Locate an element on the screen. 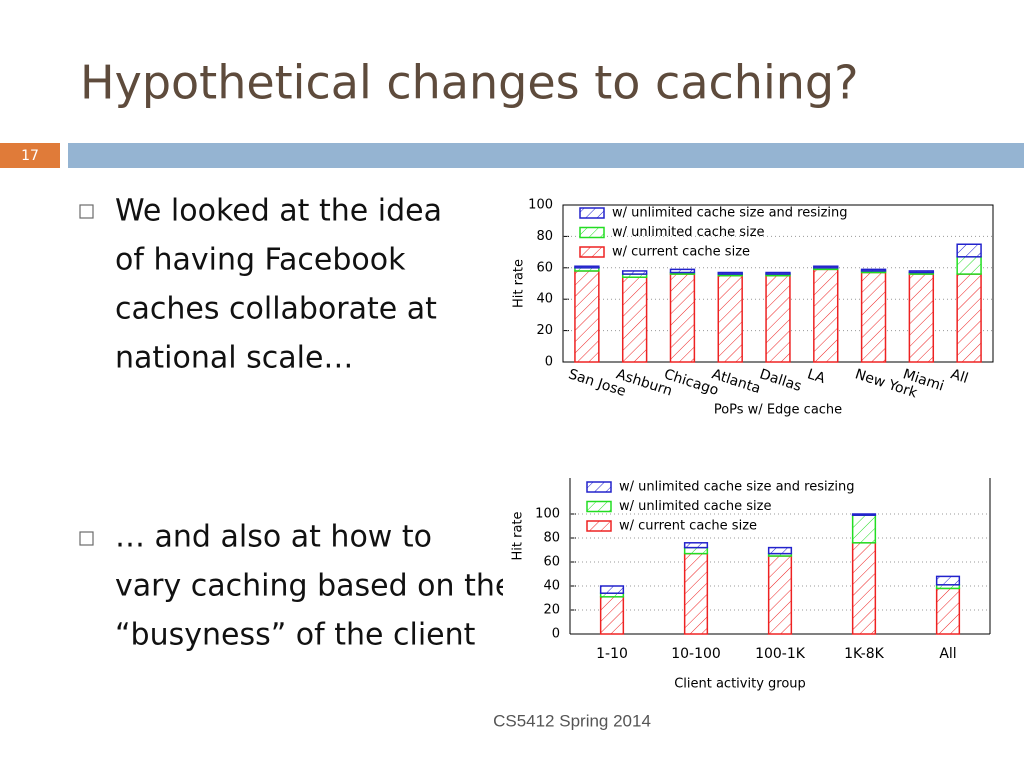 The image size is (1024, 772). number-box is located at coordinates (30, 155).